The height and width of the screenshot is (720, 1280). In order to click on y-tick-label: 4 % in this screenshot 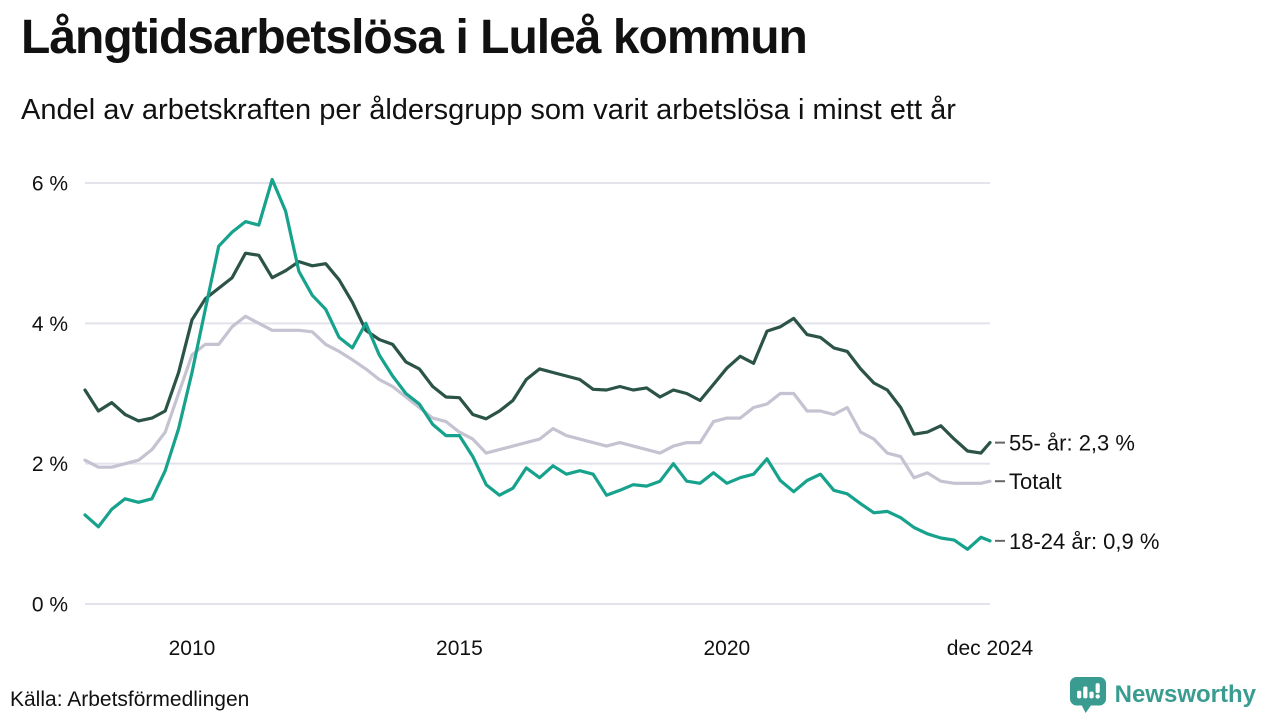, I will do `click(50, 324)`.